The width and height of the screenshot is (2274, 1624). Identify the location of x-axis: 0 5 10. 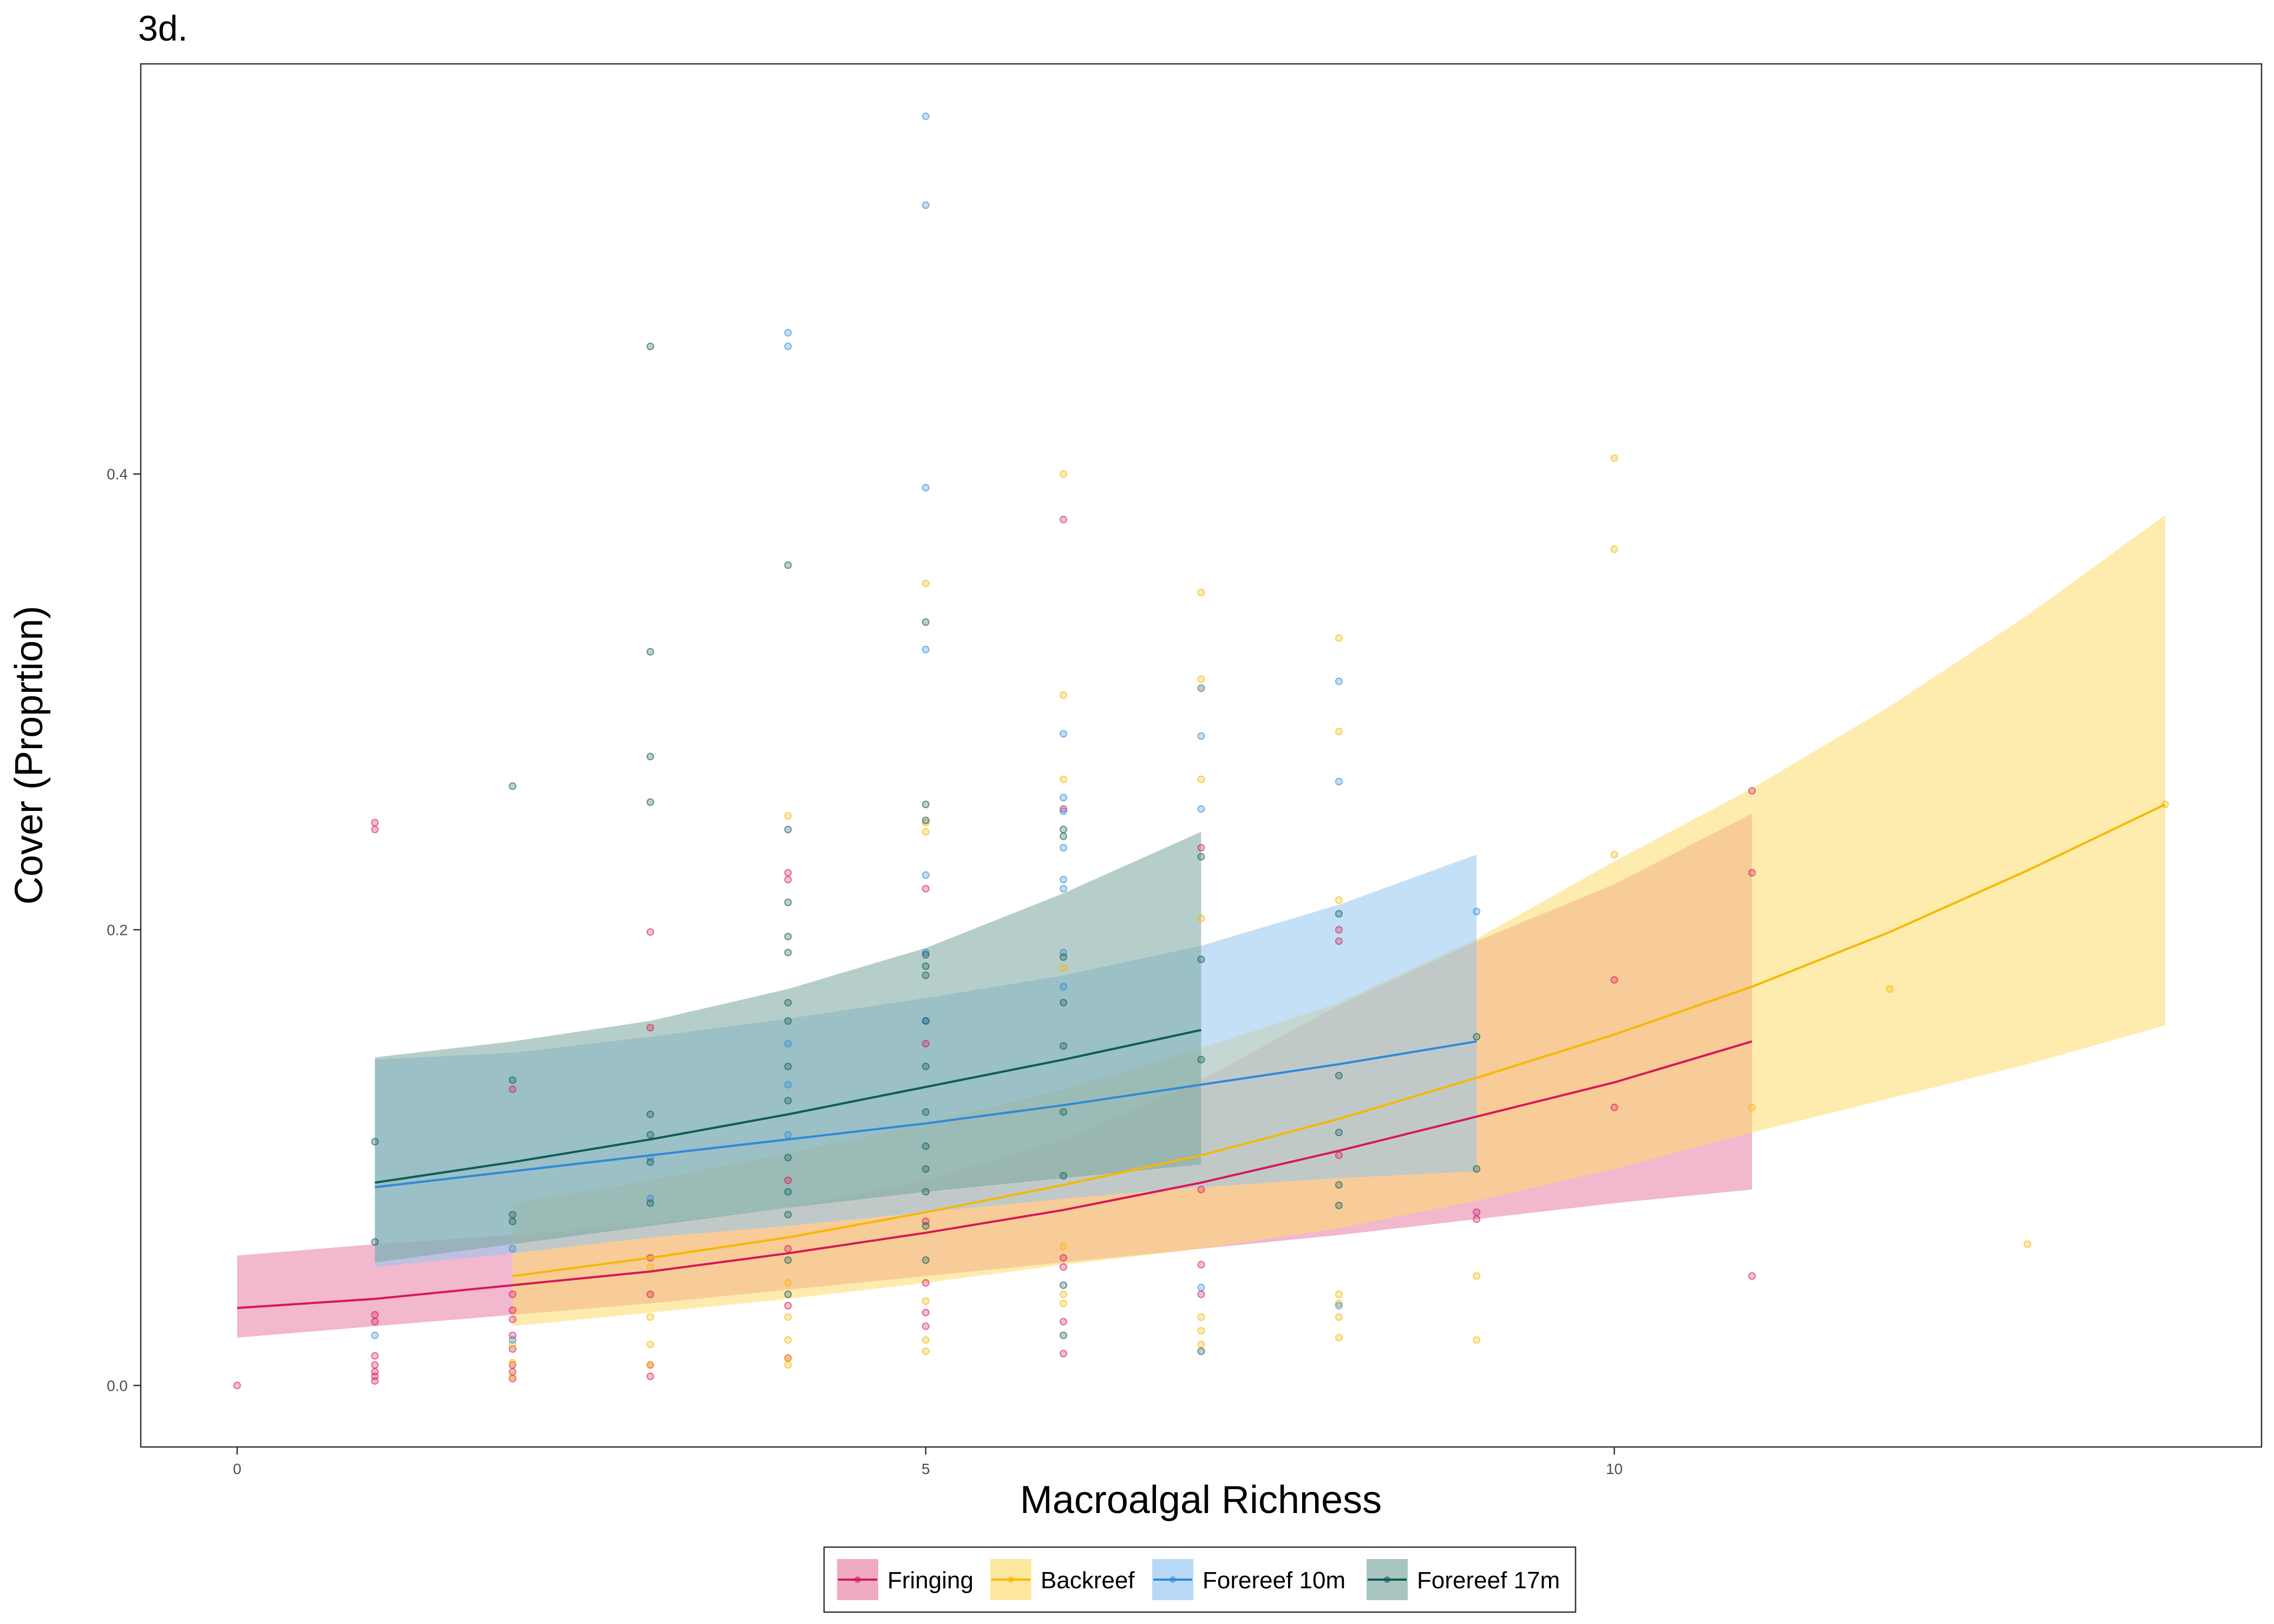
(928, 1462).